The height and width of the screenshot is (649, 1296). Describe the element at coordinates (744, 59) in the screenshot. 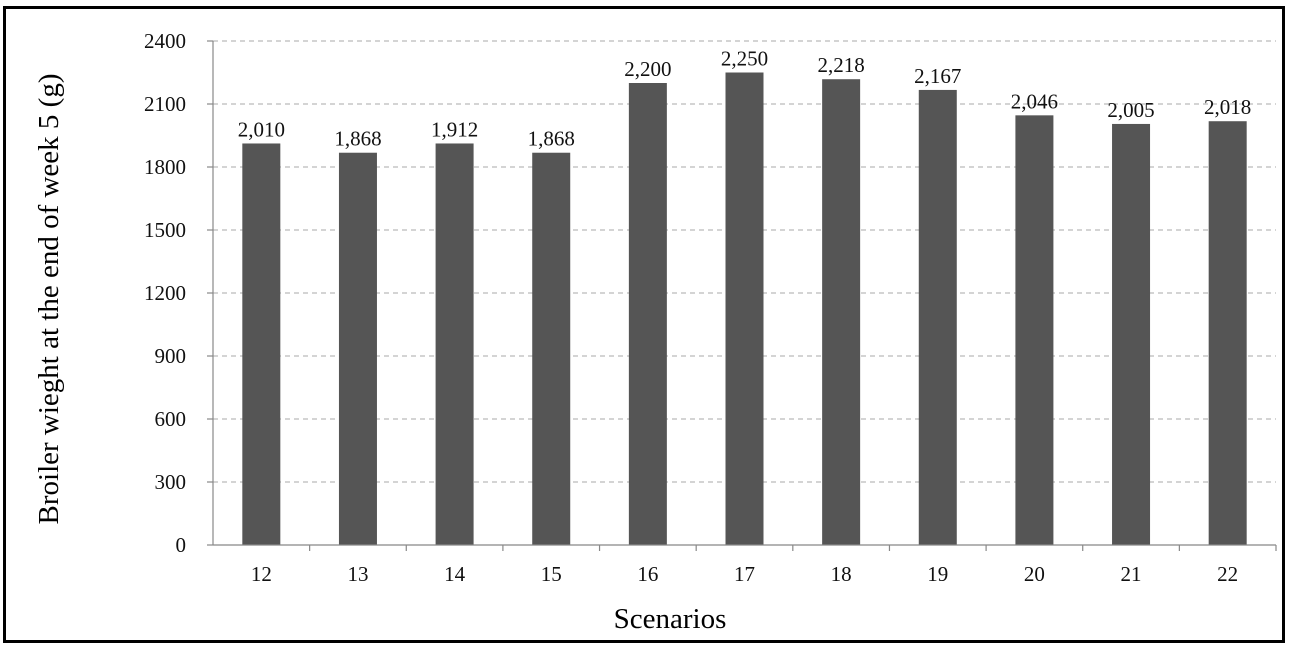

I see `data-label: 2,250` at that location.